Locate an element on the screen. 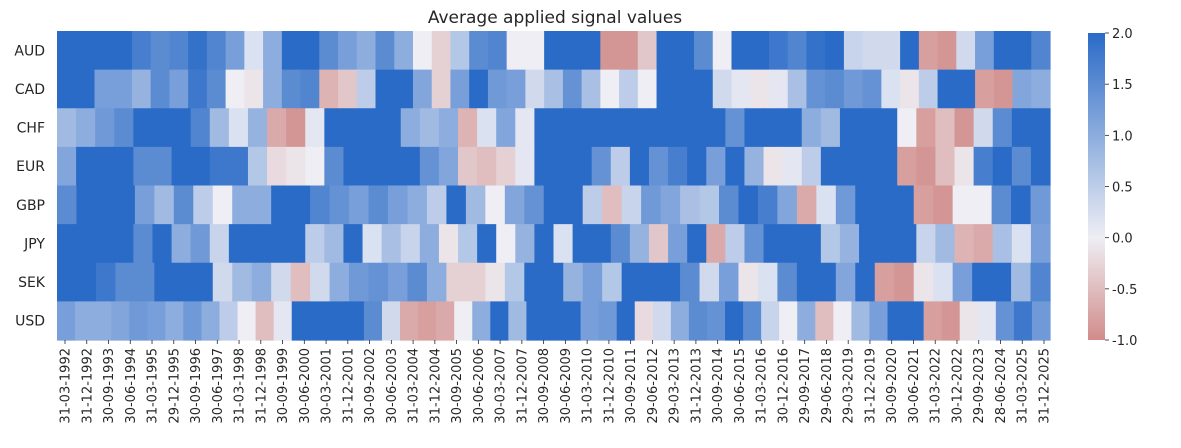  y-tick-label: CAD is located at coordinates (30, 90).